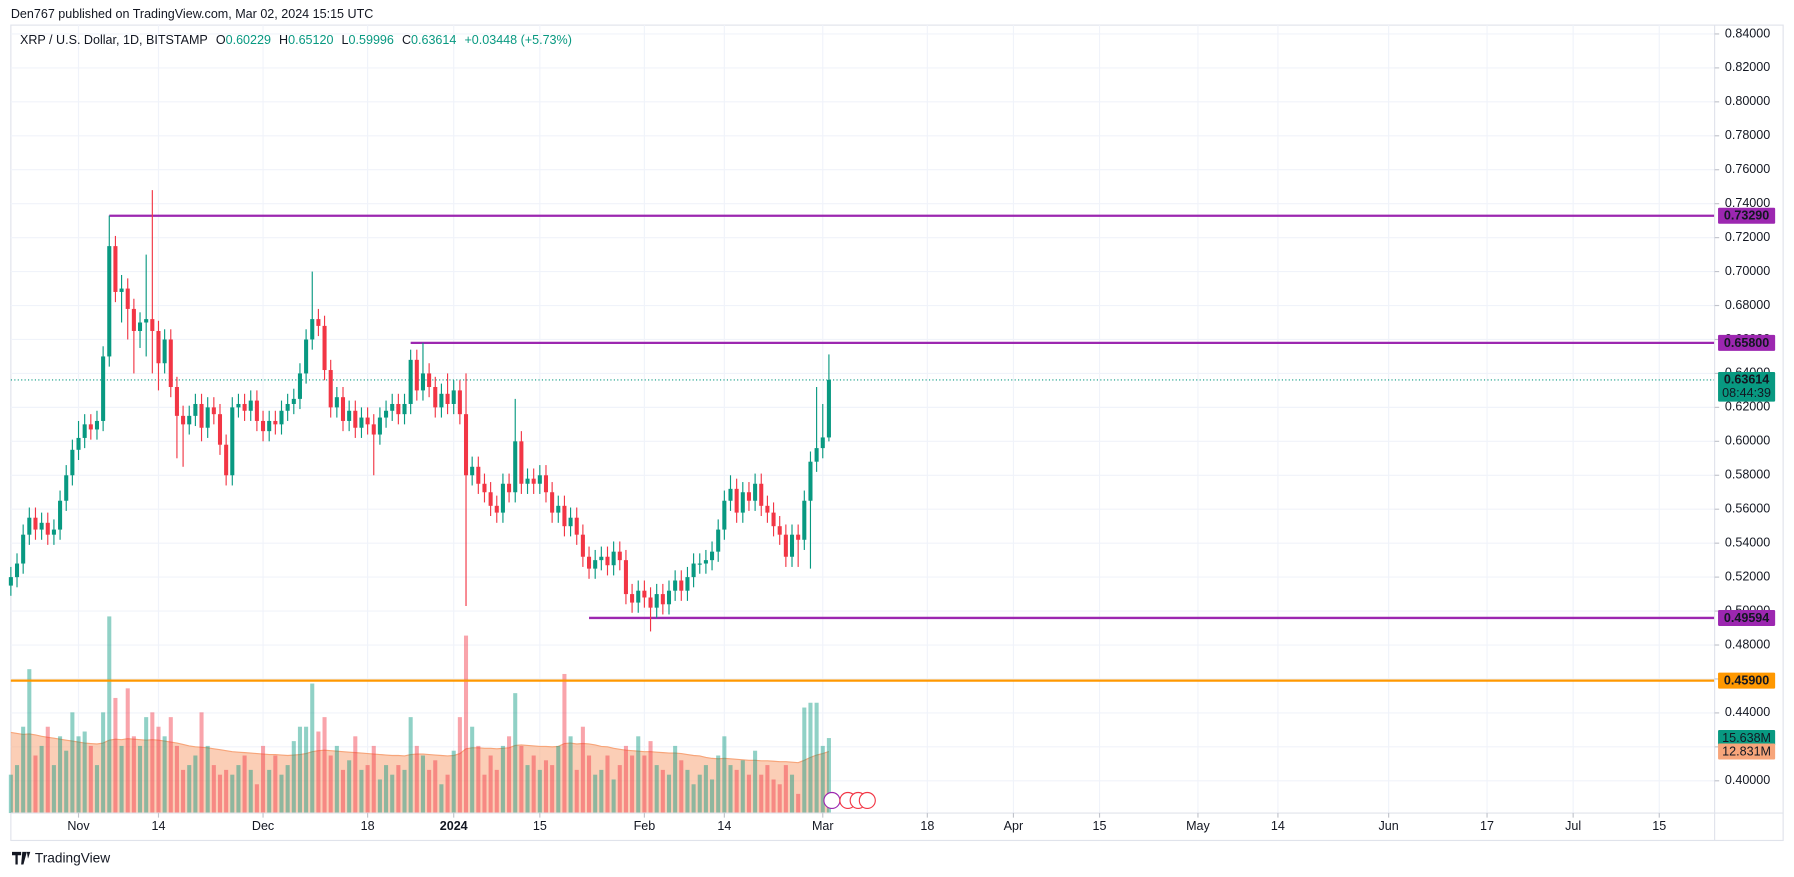  What do you see at coordinates (1747, 342) in the screenshot?
I see `level-label-box` at bounding box center [1747, 342].